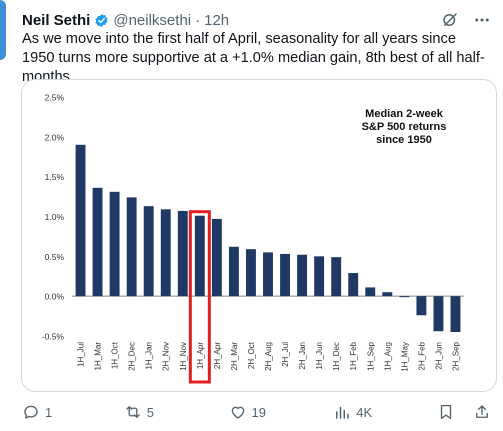 Image resolution: width=503 pixels, height=431 pixels. Describe the element at coordinates (149, 356) in the screenshot. I see `x-tick-label: 1H_Jan` at that location.